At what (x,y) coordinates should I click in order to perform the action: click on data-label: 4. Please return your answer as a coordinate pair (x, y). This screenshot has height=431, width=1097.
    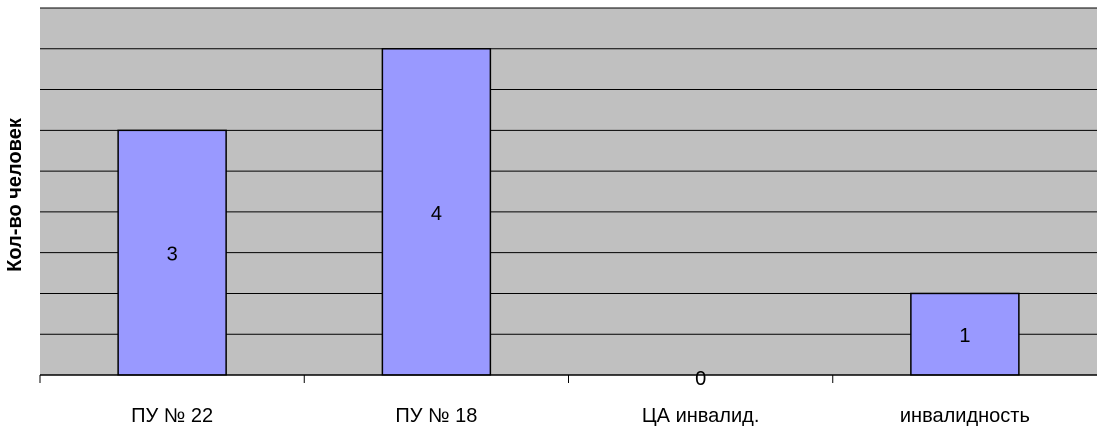
    Looking at the image, I should click on (436, 214).